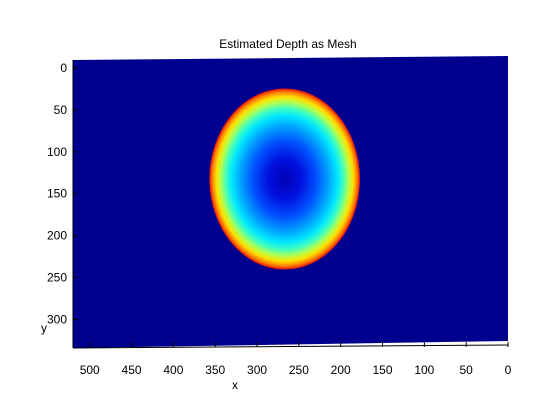  Describe the element at coordinates (57, 278) in the screenshot. I see `y-tick-label: 250` at that location.